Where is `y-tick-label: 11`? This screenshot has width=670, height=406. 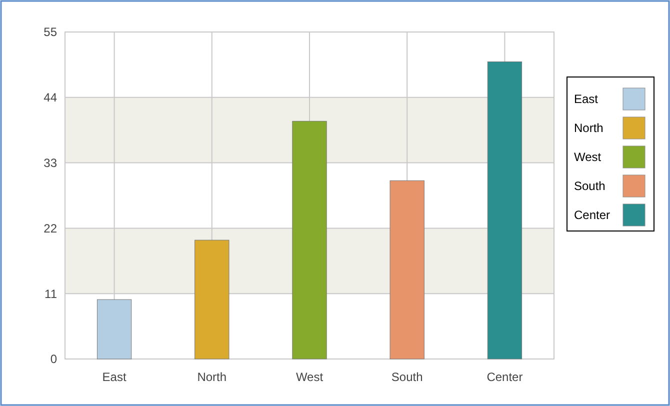 y-tick-label: 11 is located at coordinates (51, 293).